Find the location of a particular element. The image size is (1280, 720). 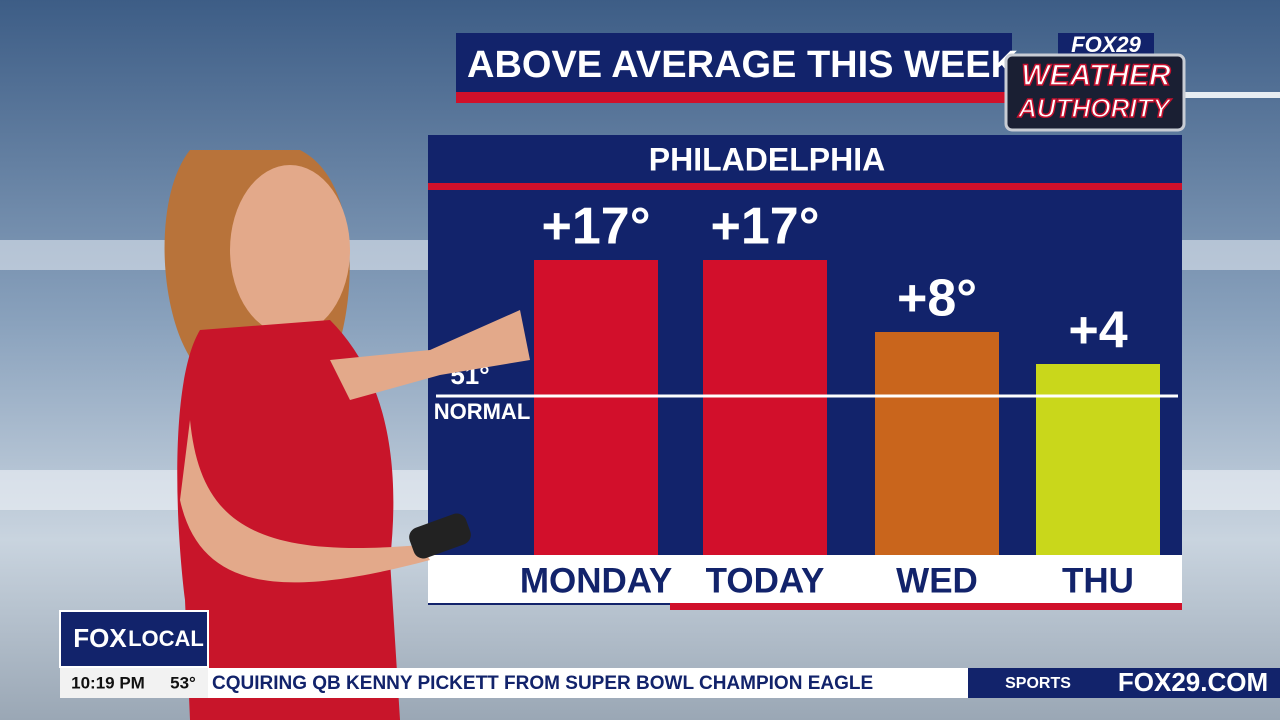

channel: FOX is located at coordinates (100, 638).